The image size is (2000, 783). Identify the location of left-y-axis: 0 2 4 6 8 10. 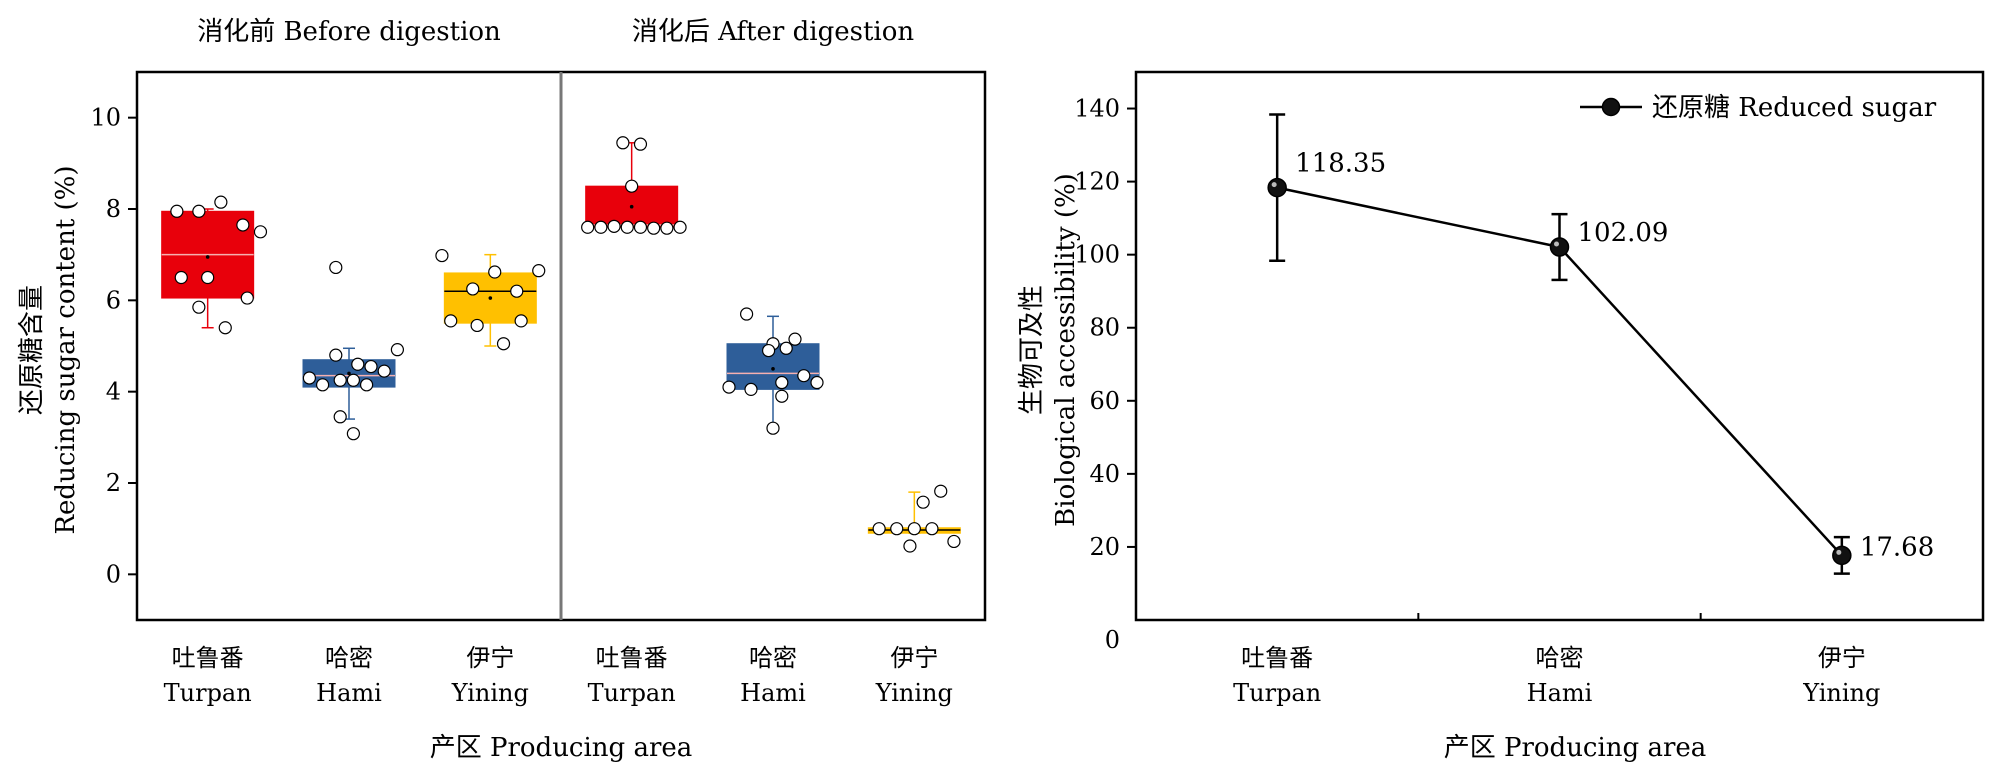
(113, 346).